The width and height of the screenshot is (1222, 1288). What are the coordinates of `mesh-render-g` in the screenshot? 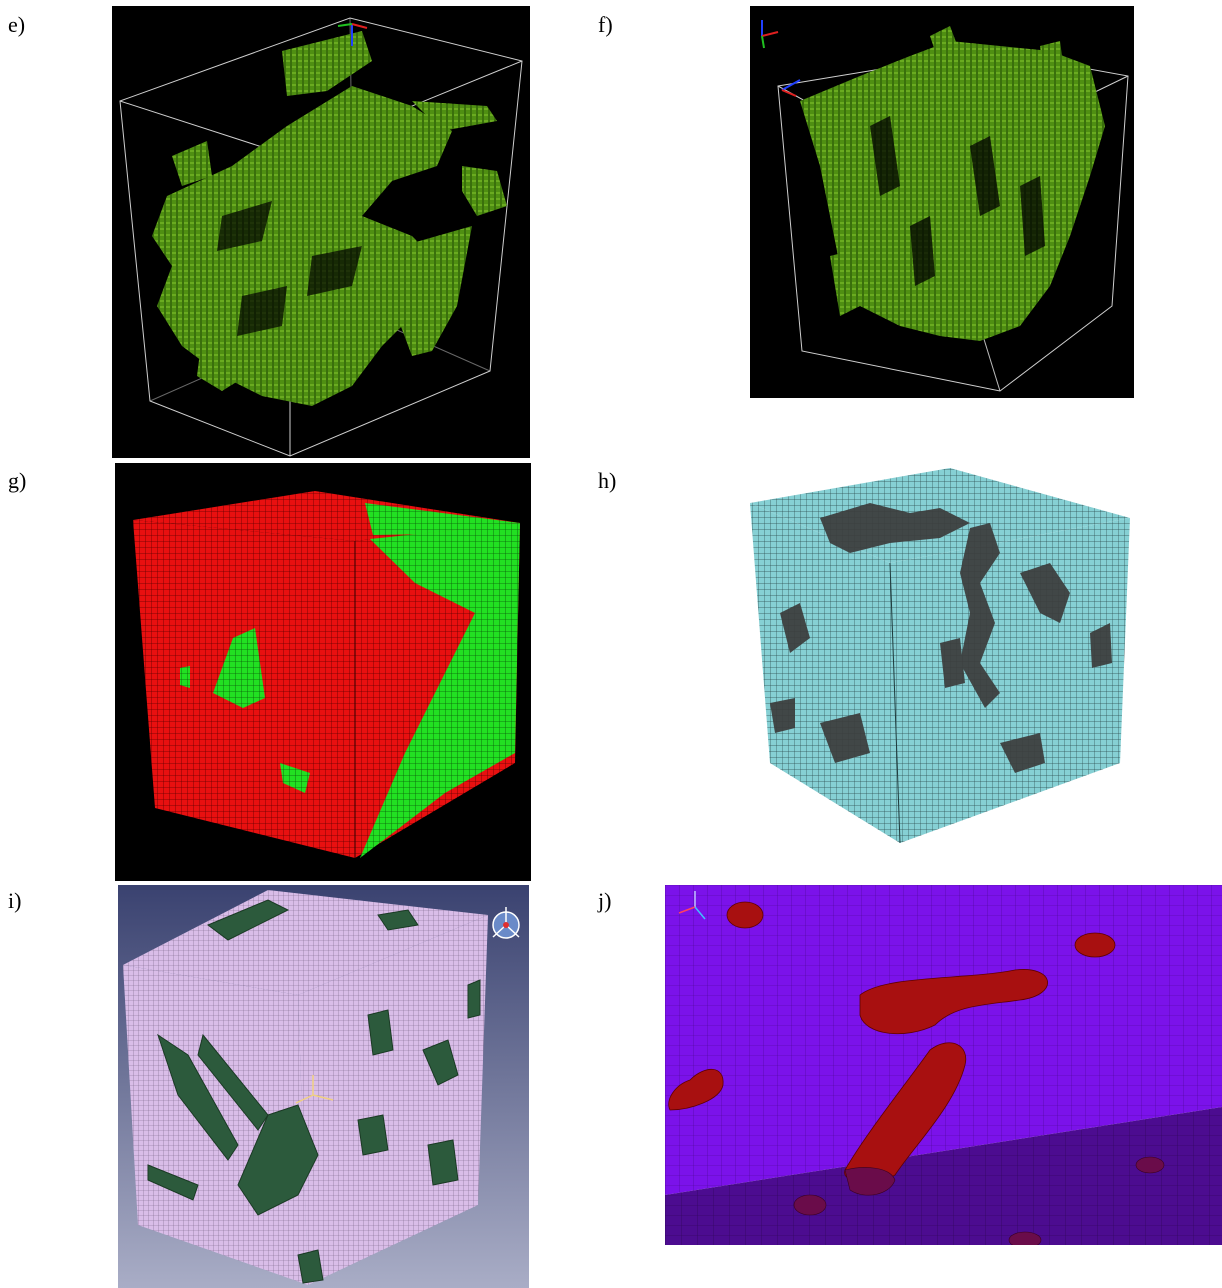 It's located at (323, 672).